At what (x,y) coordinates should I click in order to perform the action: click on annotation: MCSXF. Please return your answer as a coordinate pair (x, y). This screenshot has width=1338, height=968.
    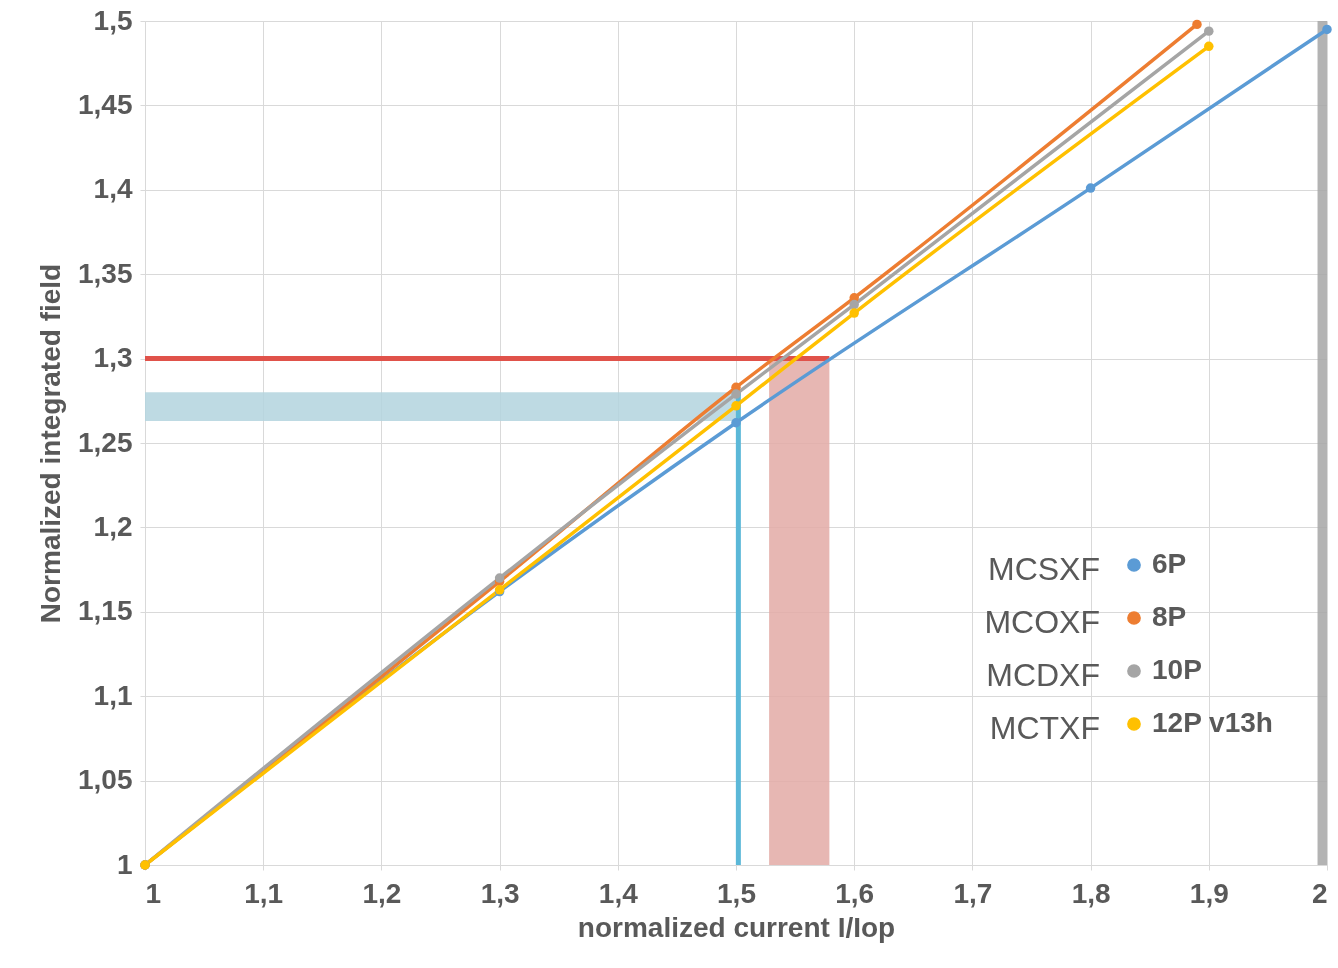
    Looking at the image, I should click on (1044, 569).